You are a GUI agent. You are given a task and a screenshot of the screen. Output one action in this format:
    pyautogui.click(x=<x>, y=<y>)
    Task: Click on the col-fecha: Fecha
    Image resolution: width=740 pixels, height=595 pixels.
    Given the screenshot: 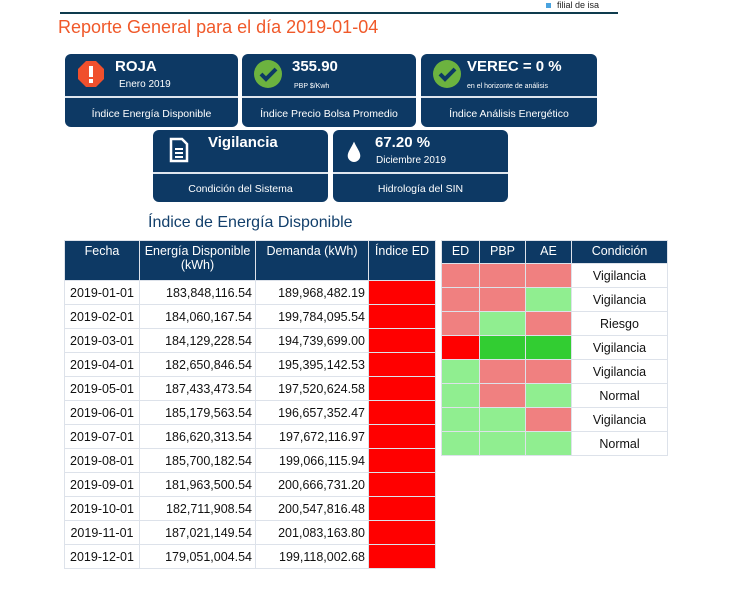 What is the action you would take?
    pyautogui.click(x=102, y=260)
    